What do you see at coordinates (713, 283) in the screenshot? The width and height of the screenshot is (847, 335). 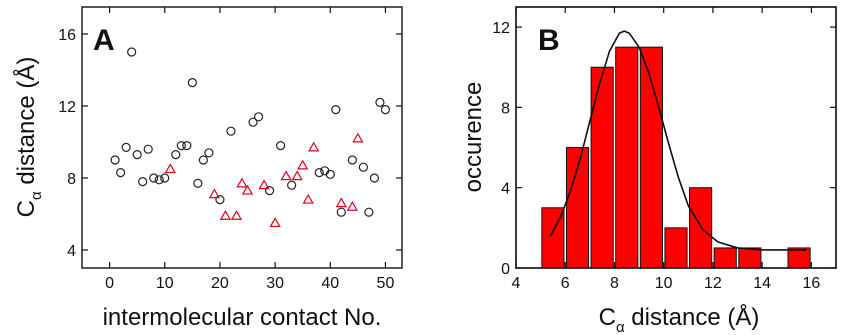 I see `panel-b-x-tick-label: 12` at bounding box center [713, 283].